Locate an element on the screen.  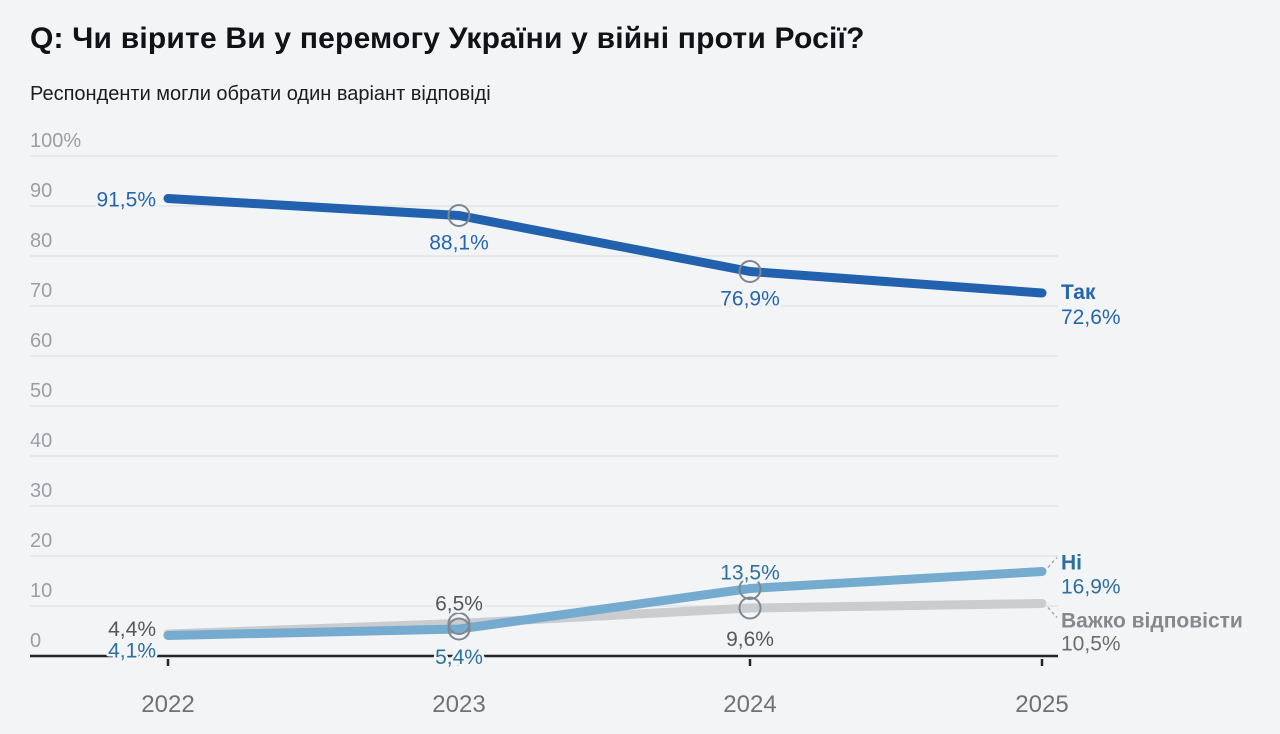
x-axis-label: 2022 is located at coordinates (167, 704).